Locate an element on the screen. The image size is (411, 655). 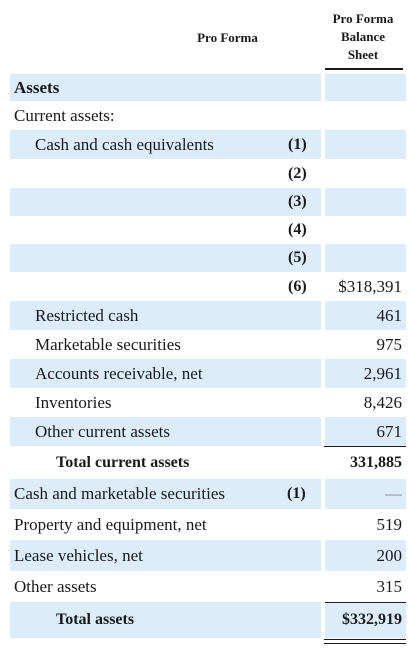
section-heading: Assets is located at coordinates (37, 87).